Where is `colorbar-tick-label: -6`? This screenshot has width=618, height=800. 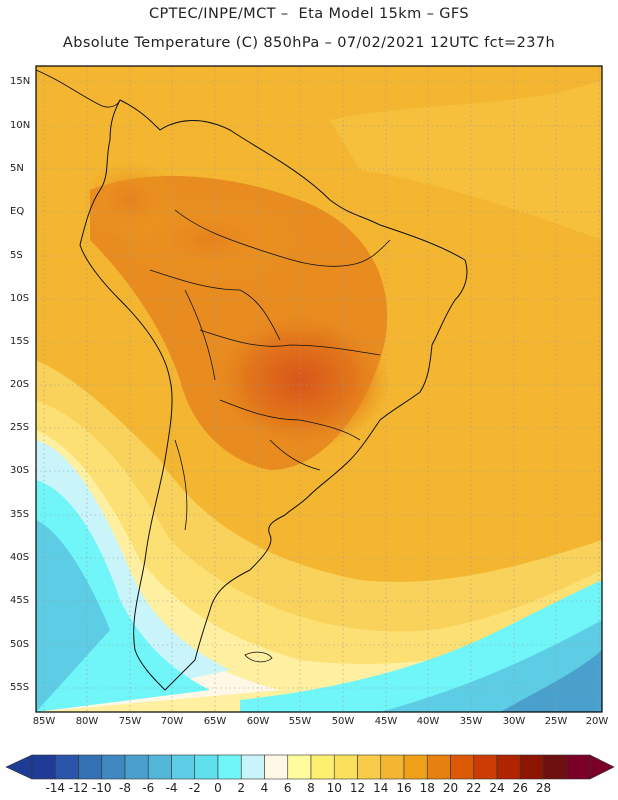
colorbar-tick-label: -6 is located at coordinates (148, 788).